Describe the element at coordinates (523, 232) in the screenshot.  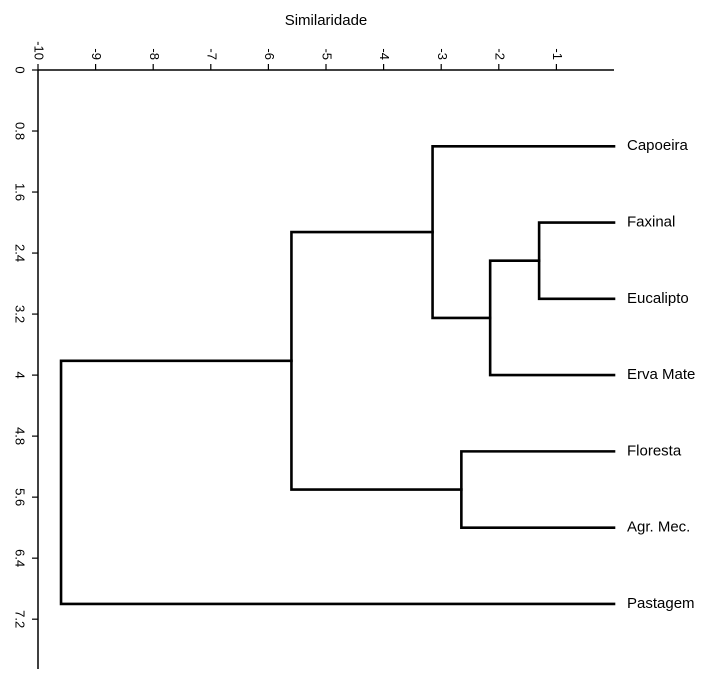
I see `branch-m3` at that location.